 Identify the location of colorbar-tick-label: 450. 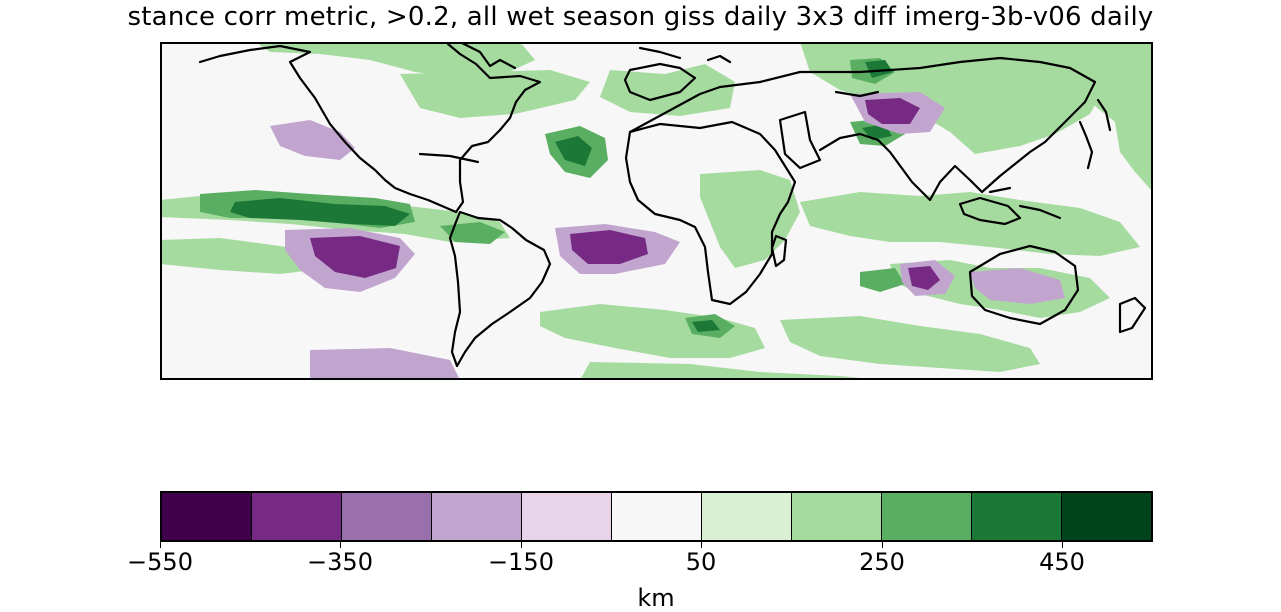
(1062, 562).